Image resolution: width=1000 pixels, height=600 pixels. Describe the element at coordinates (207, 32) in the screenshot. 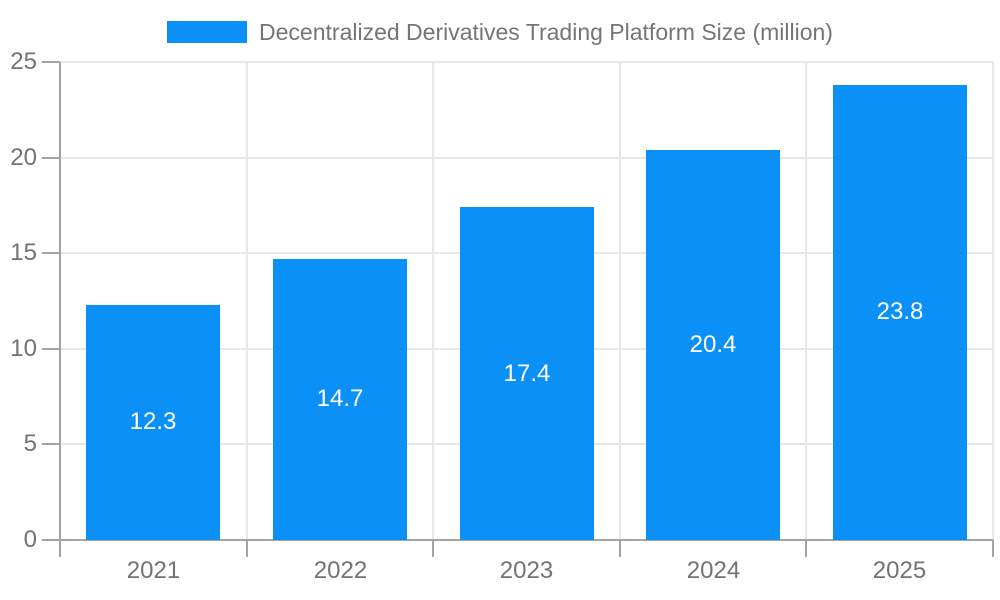

I see `legend-swatch` at that location.